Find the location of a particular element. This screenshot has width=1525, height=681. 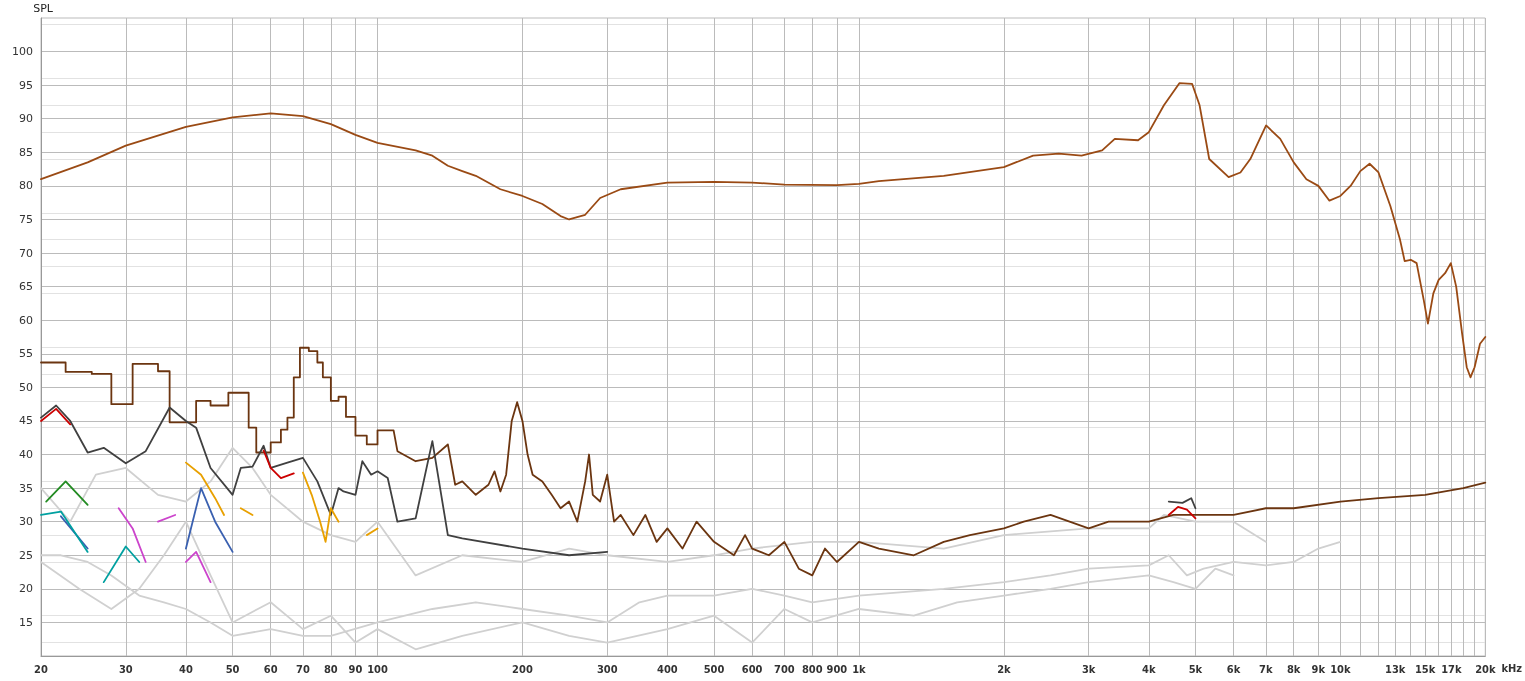

x-tick-label: 800 is located at coordinates (812, 669).